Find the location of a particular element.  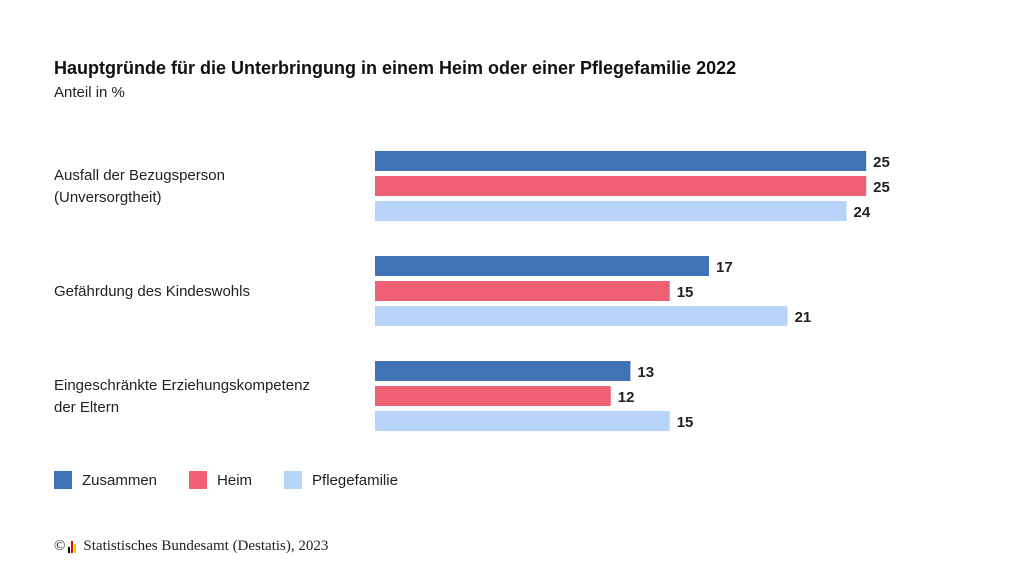

chart-subtitle: Anteil in % is located at coordinates (89, 92).